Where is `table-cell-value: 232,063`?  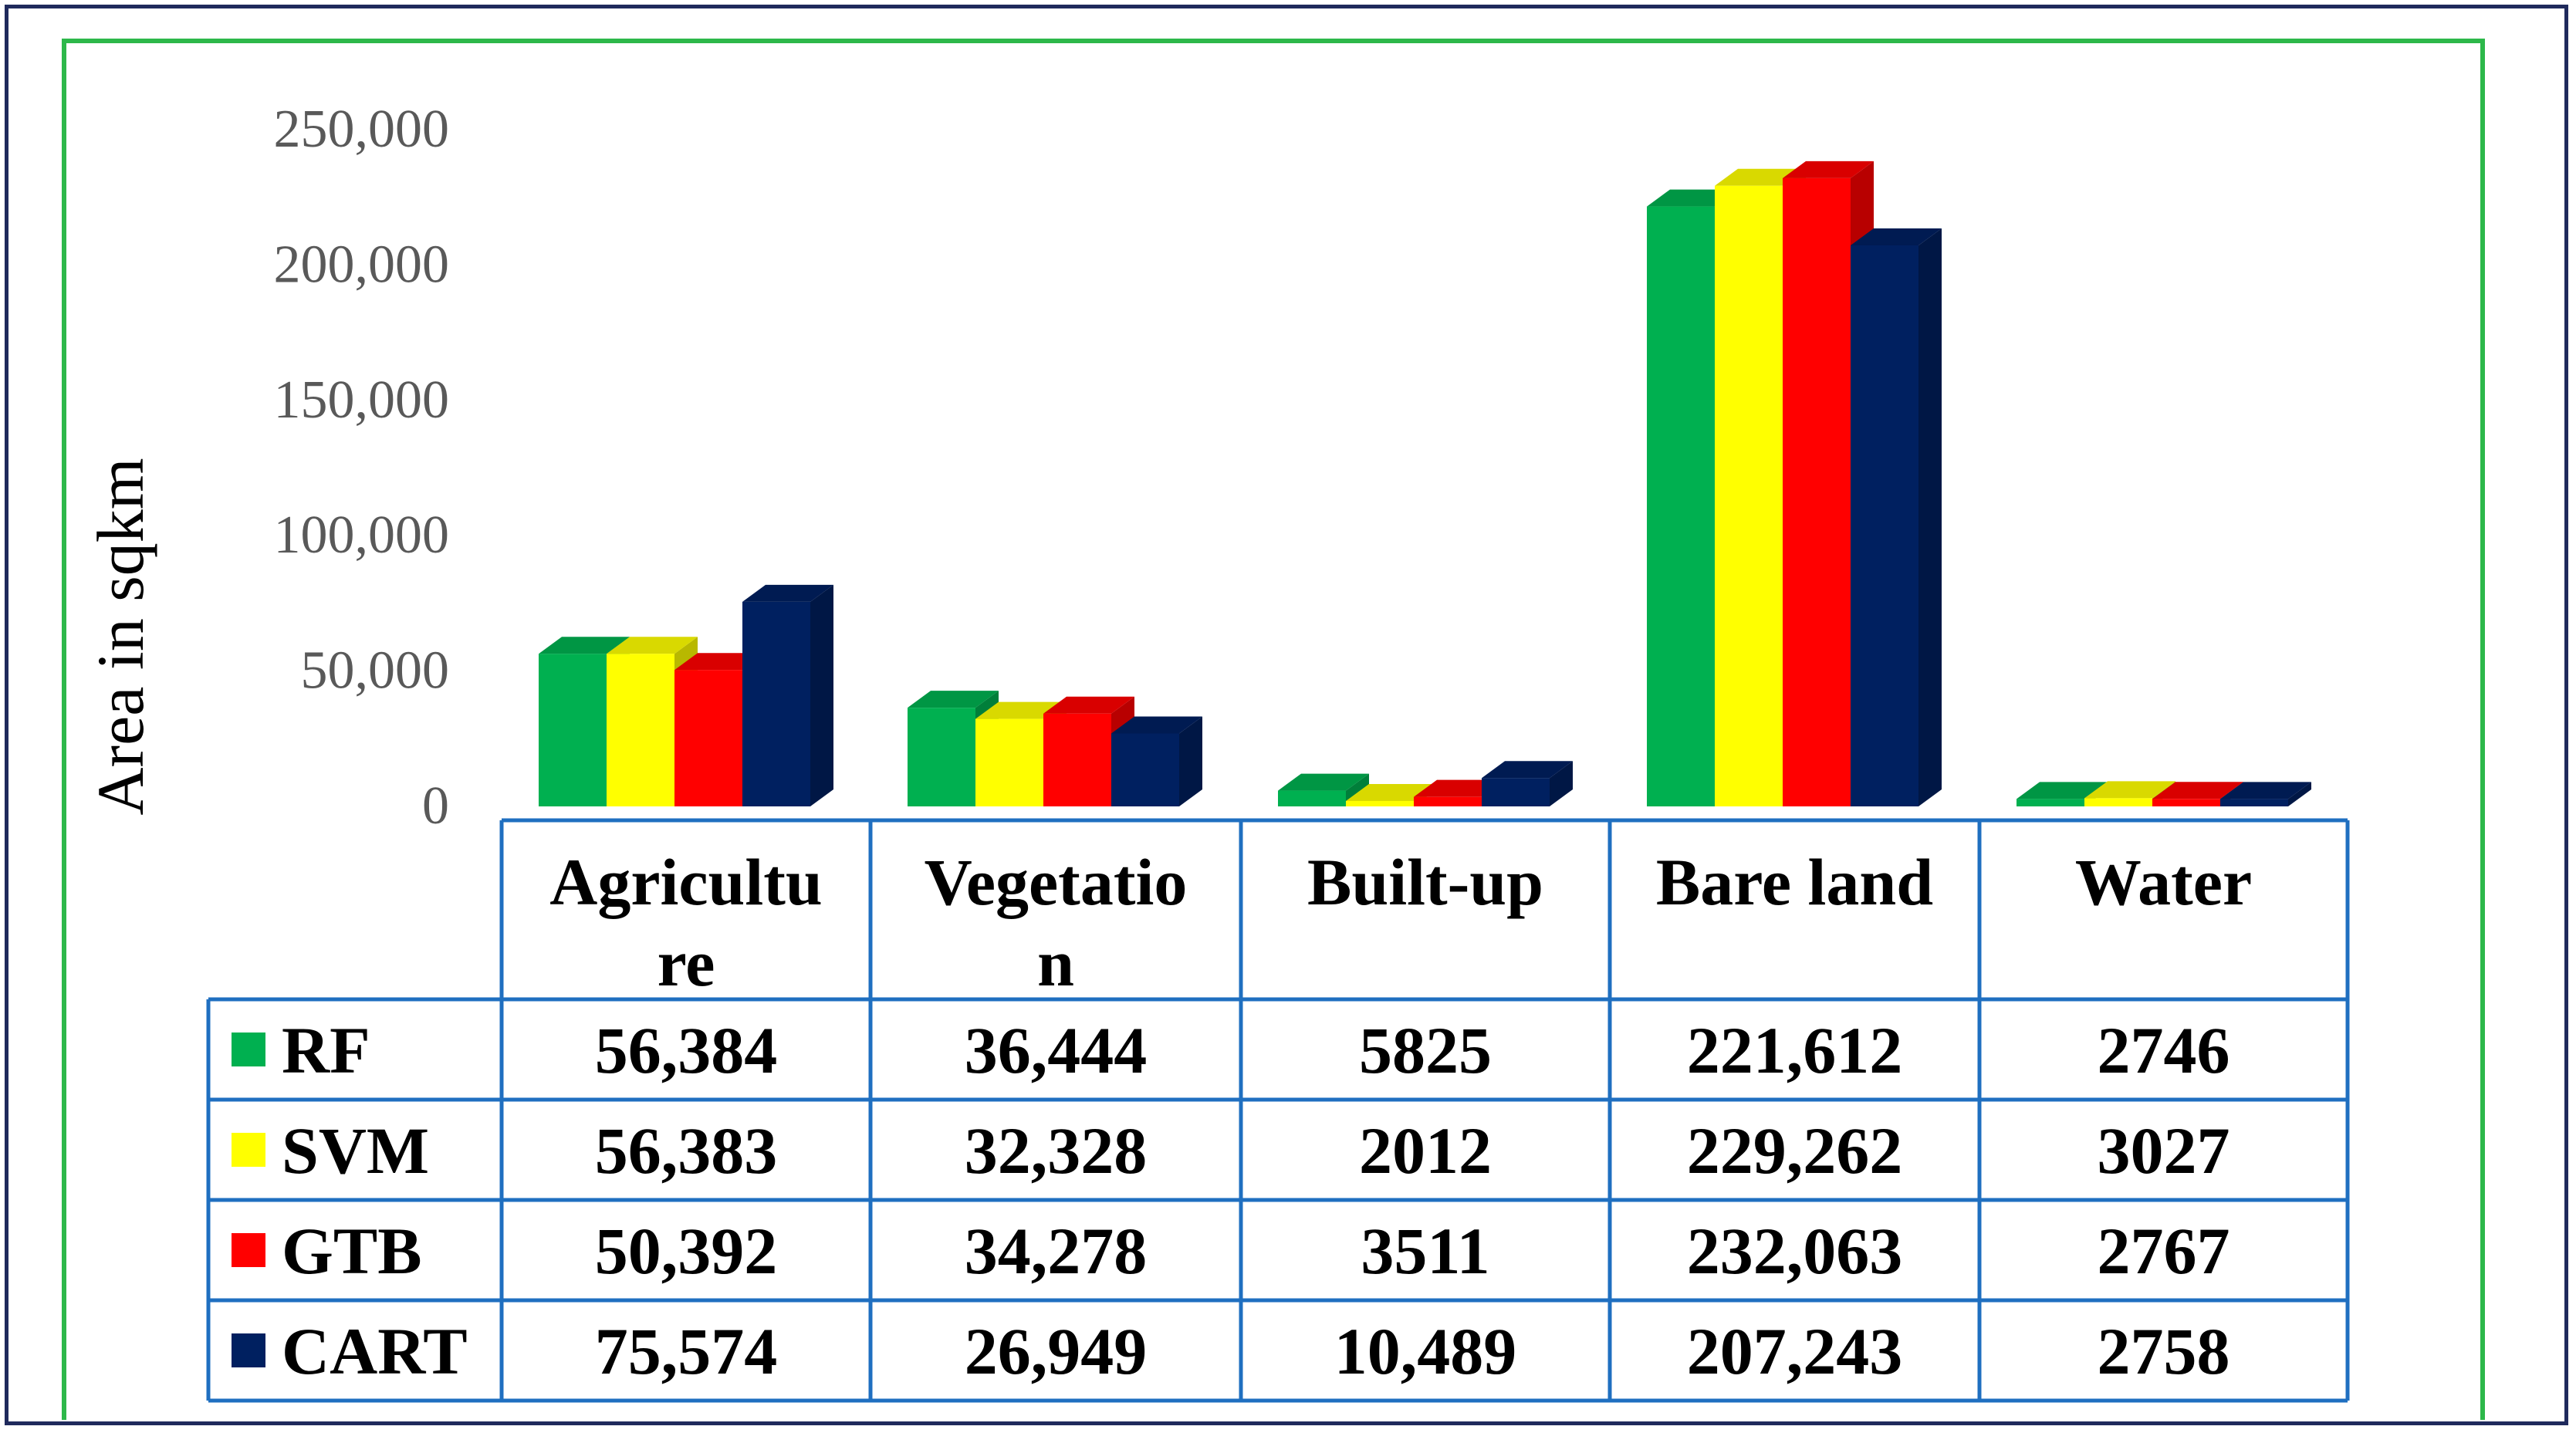
table-cell-value: 232,063 is located at coordinates (1795, 1251).